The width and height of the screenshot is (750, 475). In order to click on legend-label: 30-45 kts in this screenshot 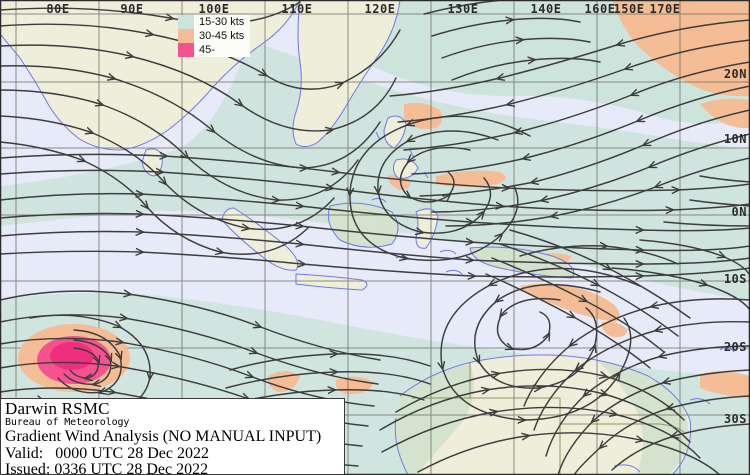, I will do `click(222, 36)`.